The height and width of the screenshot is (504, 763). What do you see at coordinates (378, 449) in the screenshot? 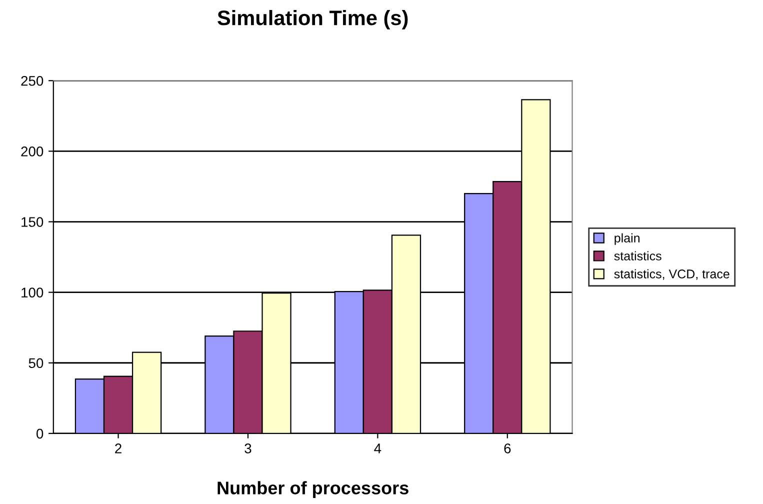
I see `x-tick-label: 4` at bounding box center [378, 449].